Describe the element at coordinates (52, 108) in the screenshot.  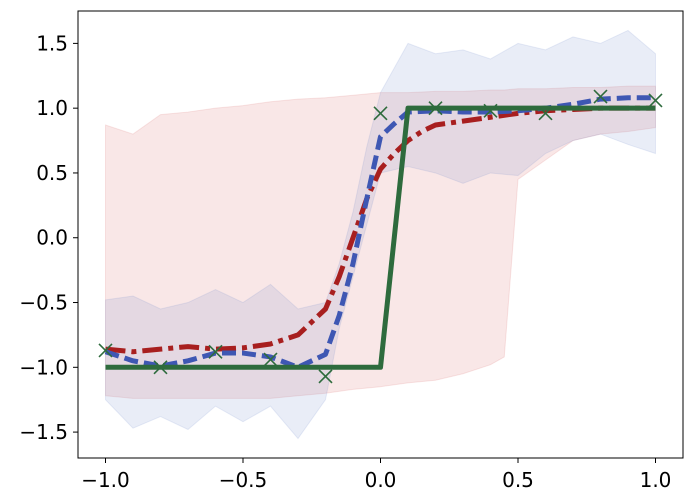
I see `y-tick-label: 1.0` at that location.